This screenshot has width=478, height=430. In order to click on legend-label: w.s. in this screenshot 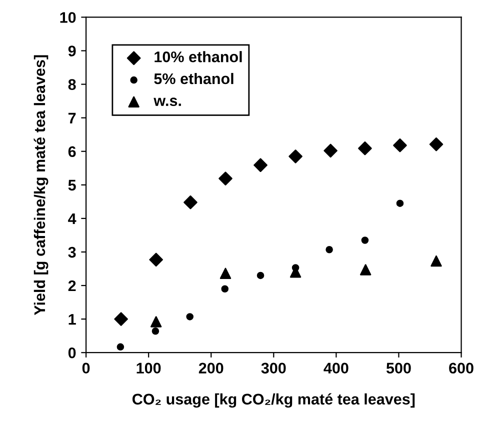, I will do `click(167, 102)`.